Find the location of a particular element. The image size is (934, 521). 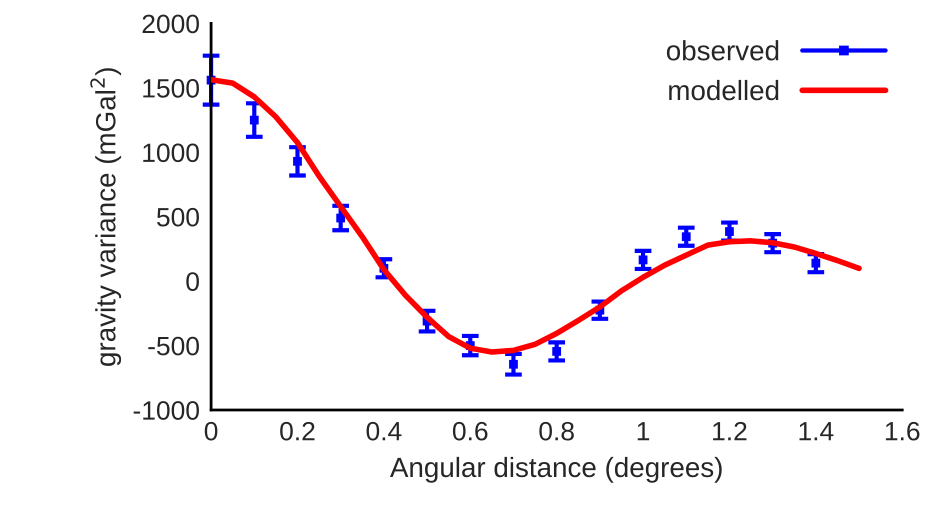

y-tick-label: -1000 is located at coordinates (166, 410).